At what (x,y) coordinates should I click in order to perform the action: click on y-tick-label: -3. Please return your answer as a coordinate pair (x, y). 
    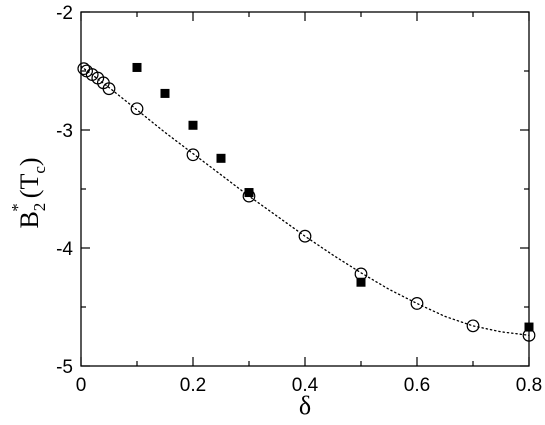
    Looking at the image, I should click on (64, 131).